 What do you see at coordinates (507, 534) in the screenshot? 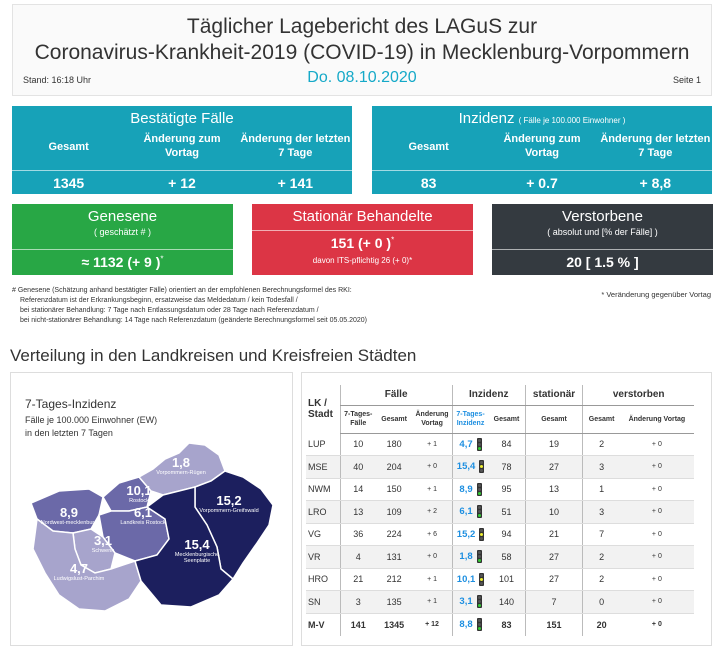
I see `incidence-total: 94` at bounding box center [507, 534].